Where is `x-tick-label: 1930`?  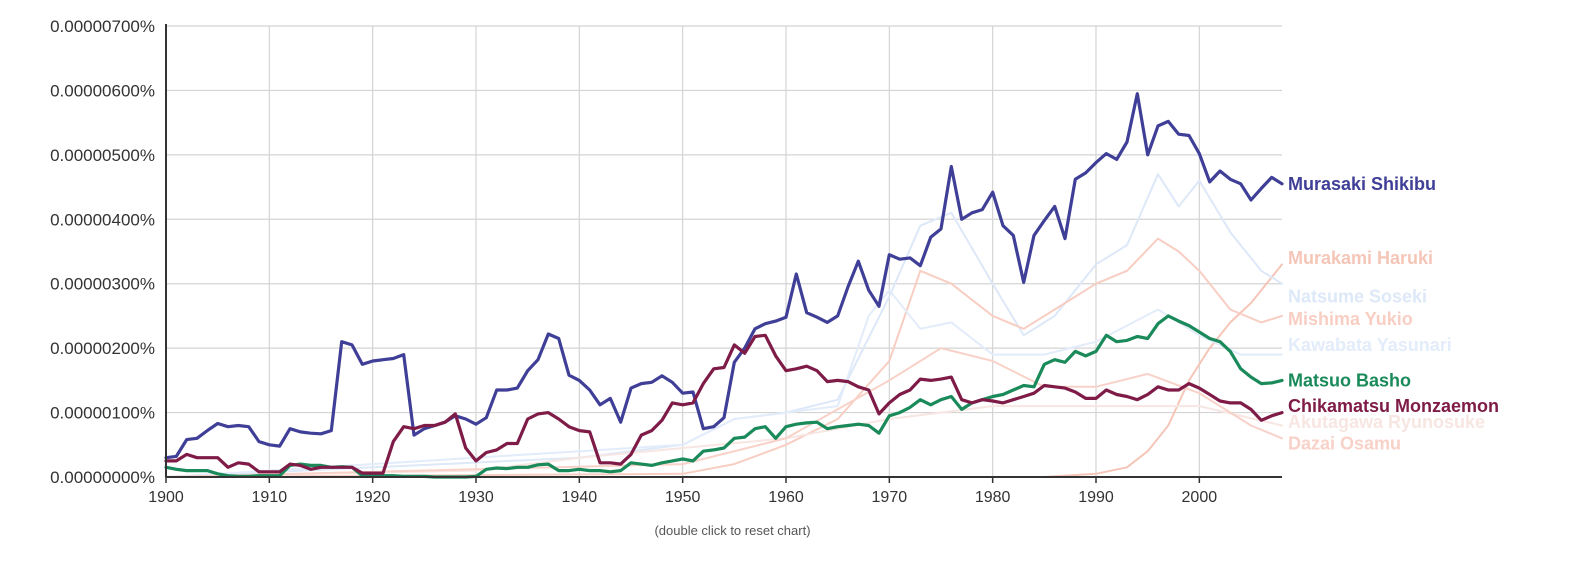
x-tick-label: 1930 is located at coordinates (476, 497).